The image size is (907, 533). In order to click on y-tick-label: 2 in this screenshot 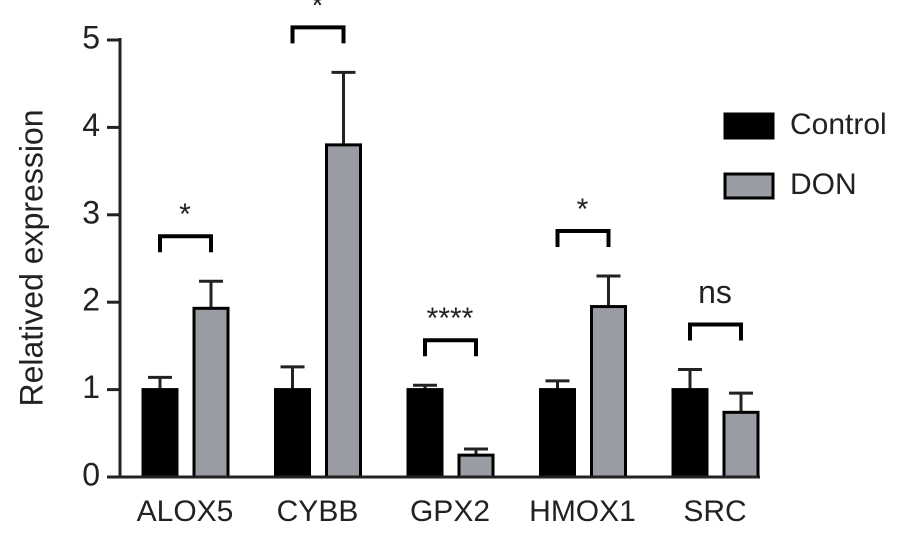, I will do `click(91, 300)`.